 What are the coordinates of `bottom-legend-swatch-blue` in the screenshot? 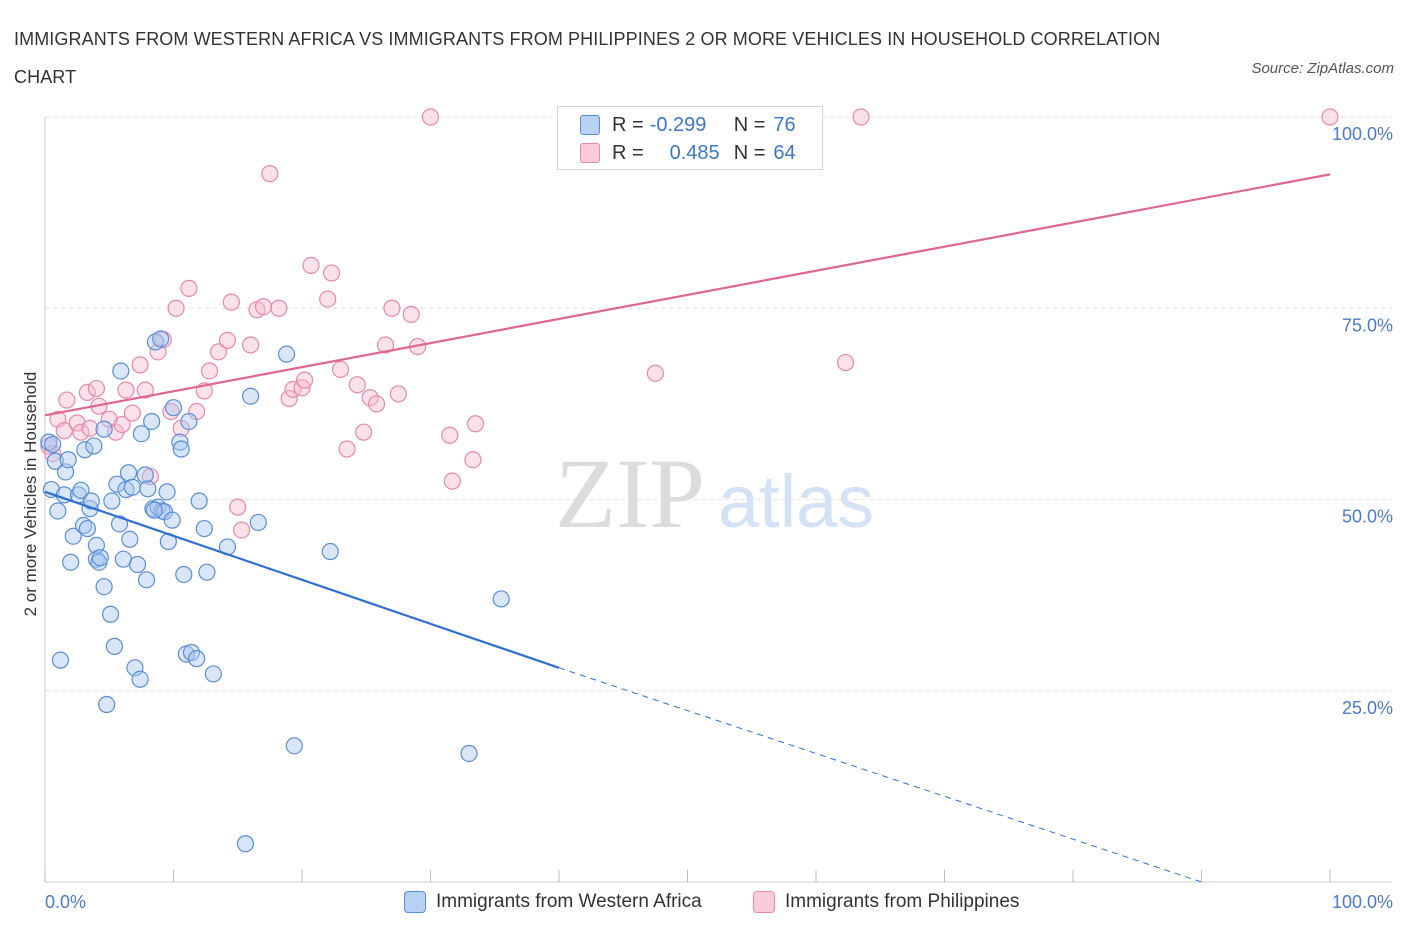 It's located at (415, 902).